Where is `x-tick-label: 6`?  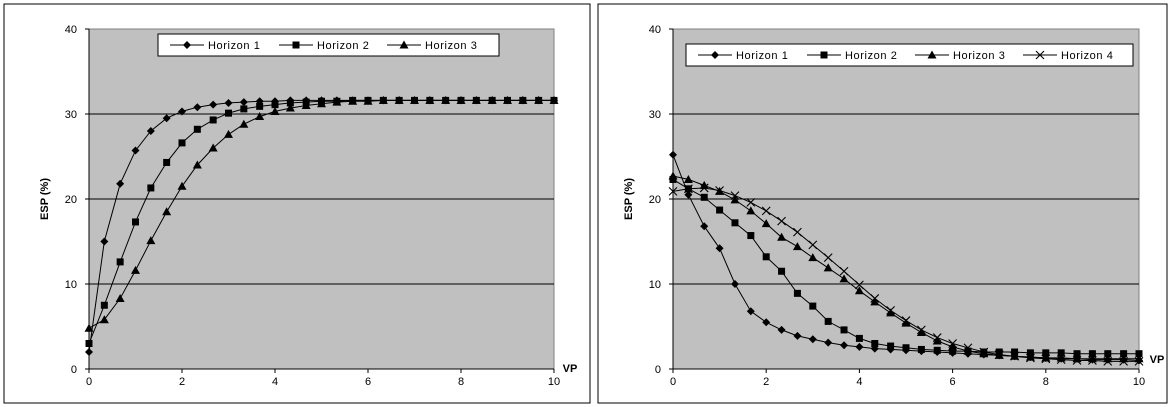 x-tick-label: 6 is located at coordinates (953, 382).